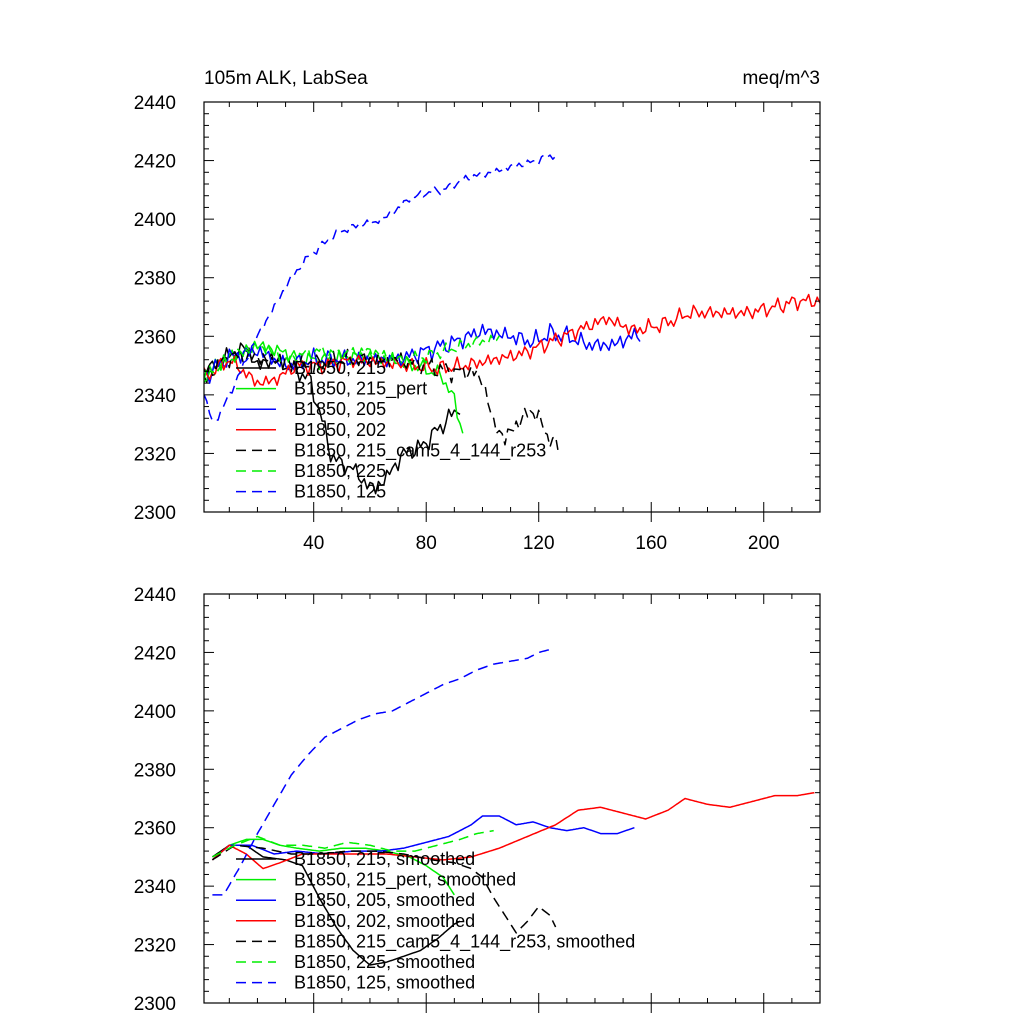 The width and height of the screenshot is (1024, 1024). Describe the element at coordinates (384, 983) in the screenshot. I see `legend-label: B1850, 125, smoothed` at that location.